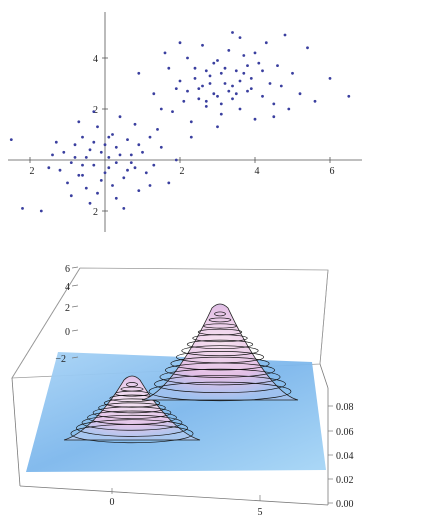  Describe the element at coordinates (95, 59) in the screenshot. I see `y-tick-label: 4` at that location.